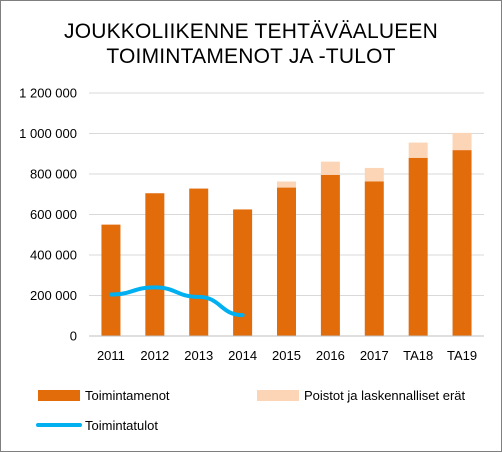 The height and width of the screenshot is (452, 502). Describe the element at coordinates (53, 174) in the screenshot. I see `y-tick-label: 800 000` at that location.